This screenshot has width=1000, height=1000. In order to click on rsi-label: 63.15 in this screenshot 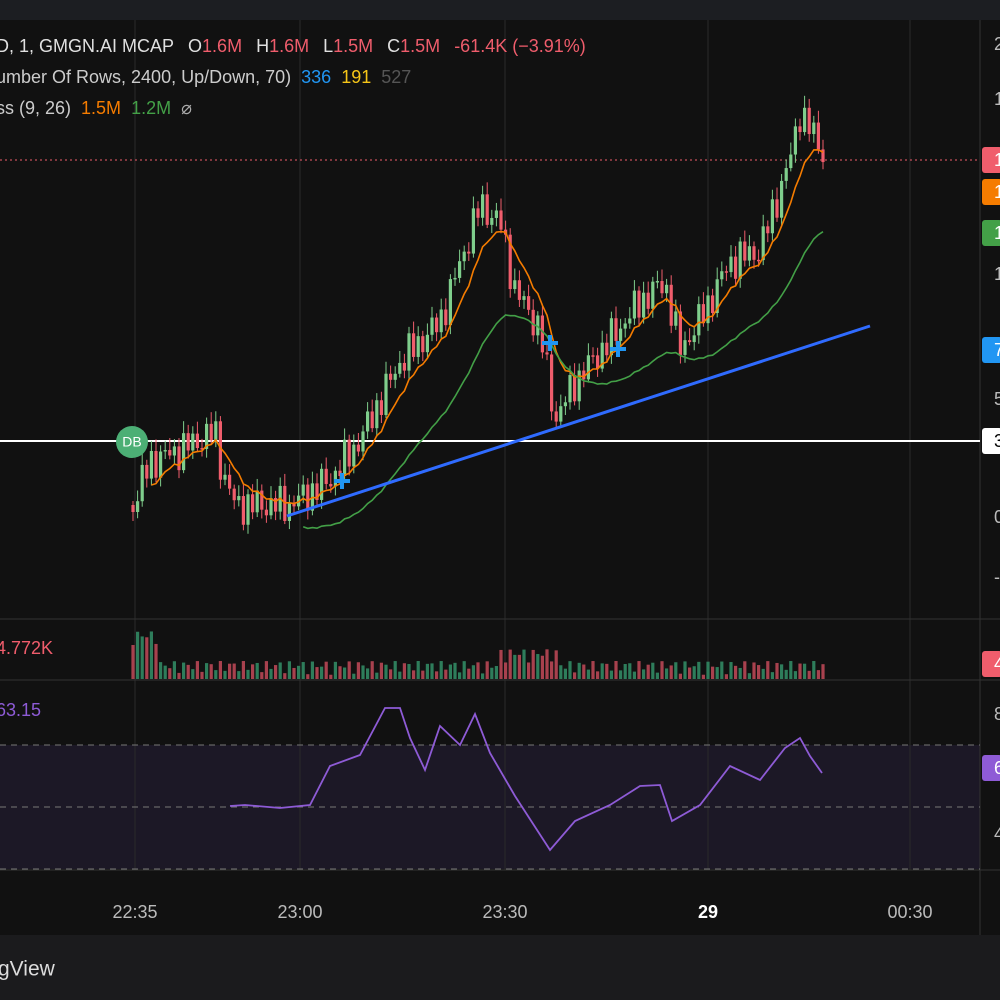, I will do `click(20, 710)`.